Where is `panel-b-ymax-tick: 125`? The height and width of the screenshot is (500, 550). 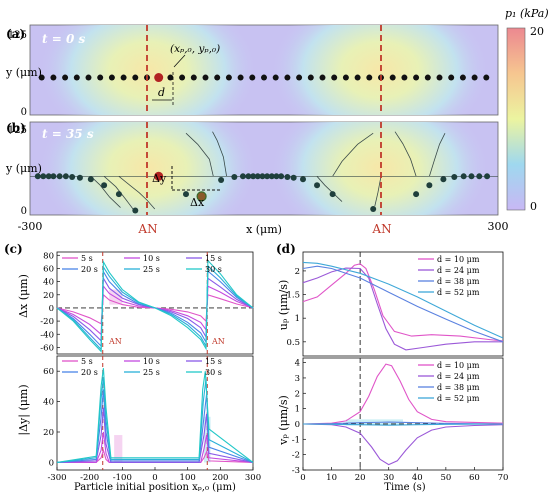 panel-b-ymax-tick: 125 is located at coordinates (17, 130).